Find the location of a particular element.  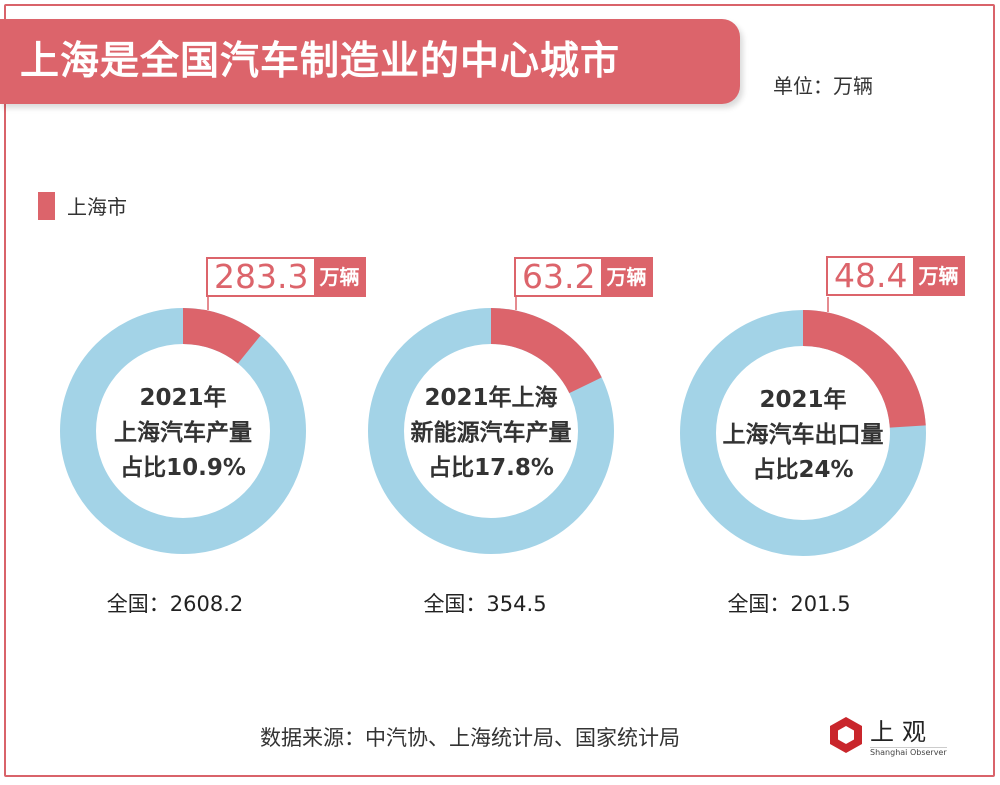

legend-label: 上海市 is located at coordinates (97, 207).